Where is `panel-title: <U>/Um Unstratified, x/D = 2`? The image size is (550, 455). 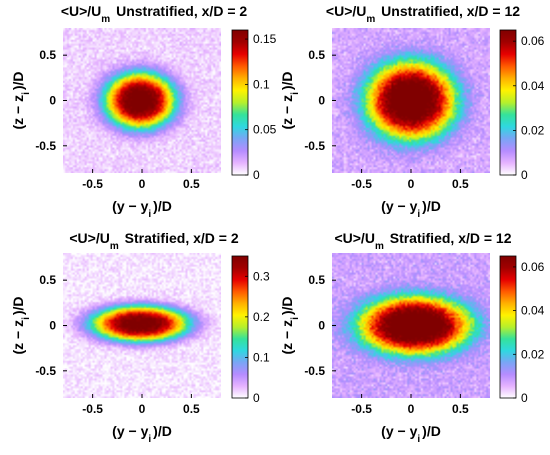
panel-title: <U>/Um Unstratified, x/D = 2 is located at coordinates (154, 14).